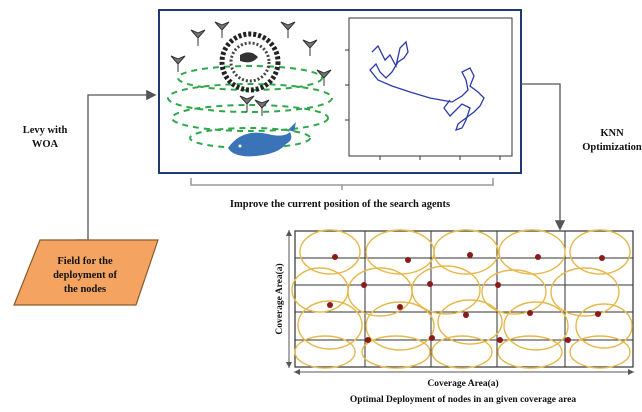 Image resolution: width=642 pixels, height=412 pixels. What do you see at coordinates (342, 184) in the screenshot?
I see `improve-brace` at bounding box center [342, 184].